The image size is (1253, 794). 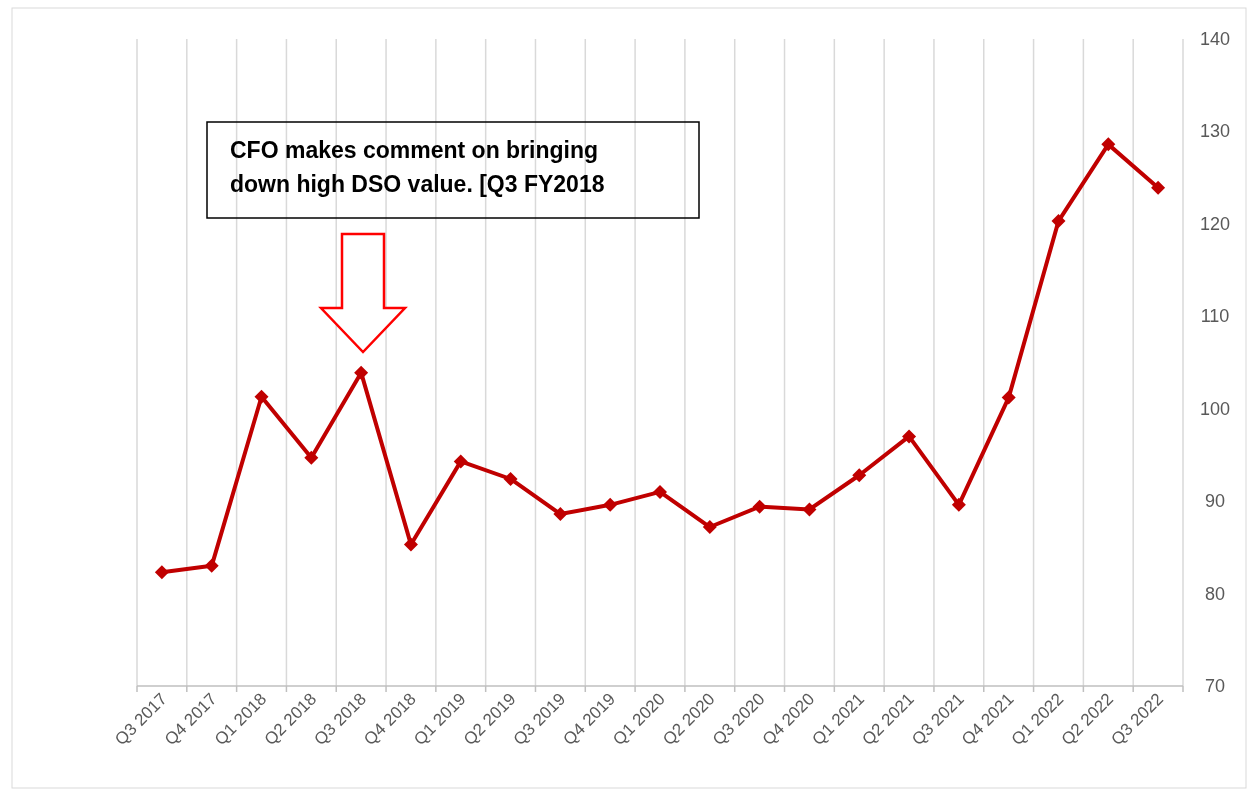 I want to click on y-tick-label: 110, so click(x=1215, y=316).